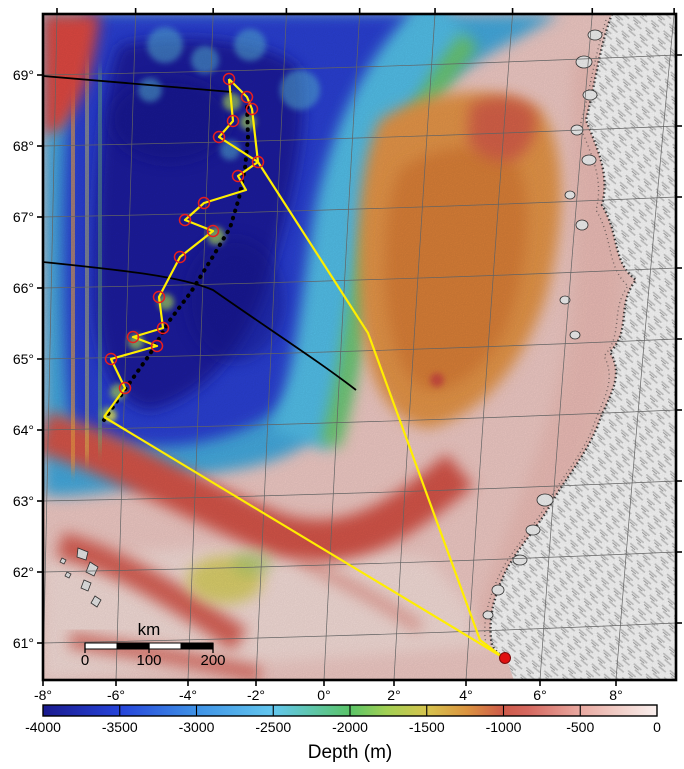 This screenshot has height=769, width=684. I want to click on scalebar-tick-label: 0, so click(85, 660).